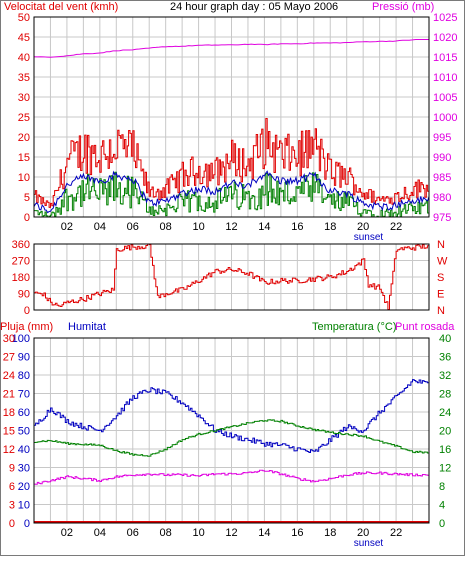 The height and width of the screenshot is (561, 465). What do you see at coordinates (297, 533) in the screenshot?
I see `climate-x-tick-label: 16` at bounding box center [297, 533].